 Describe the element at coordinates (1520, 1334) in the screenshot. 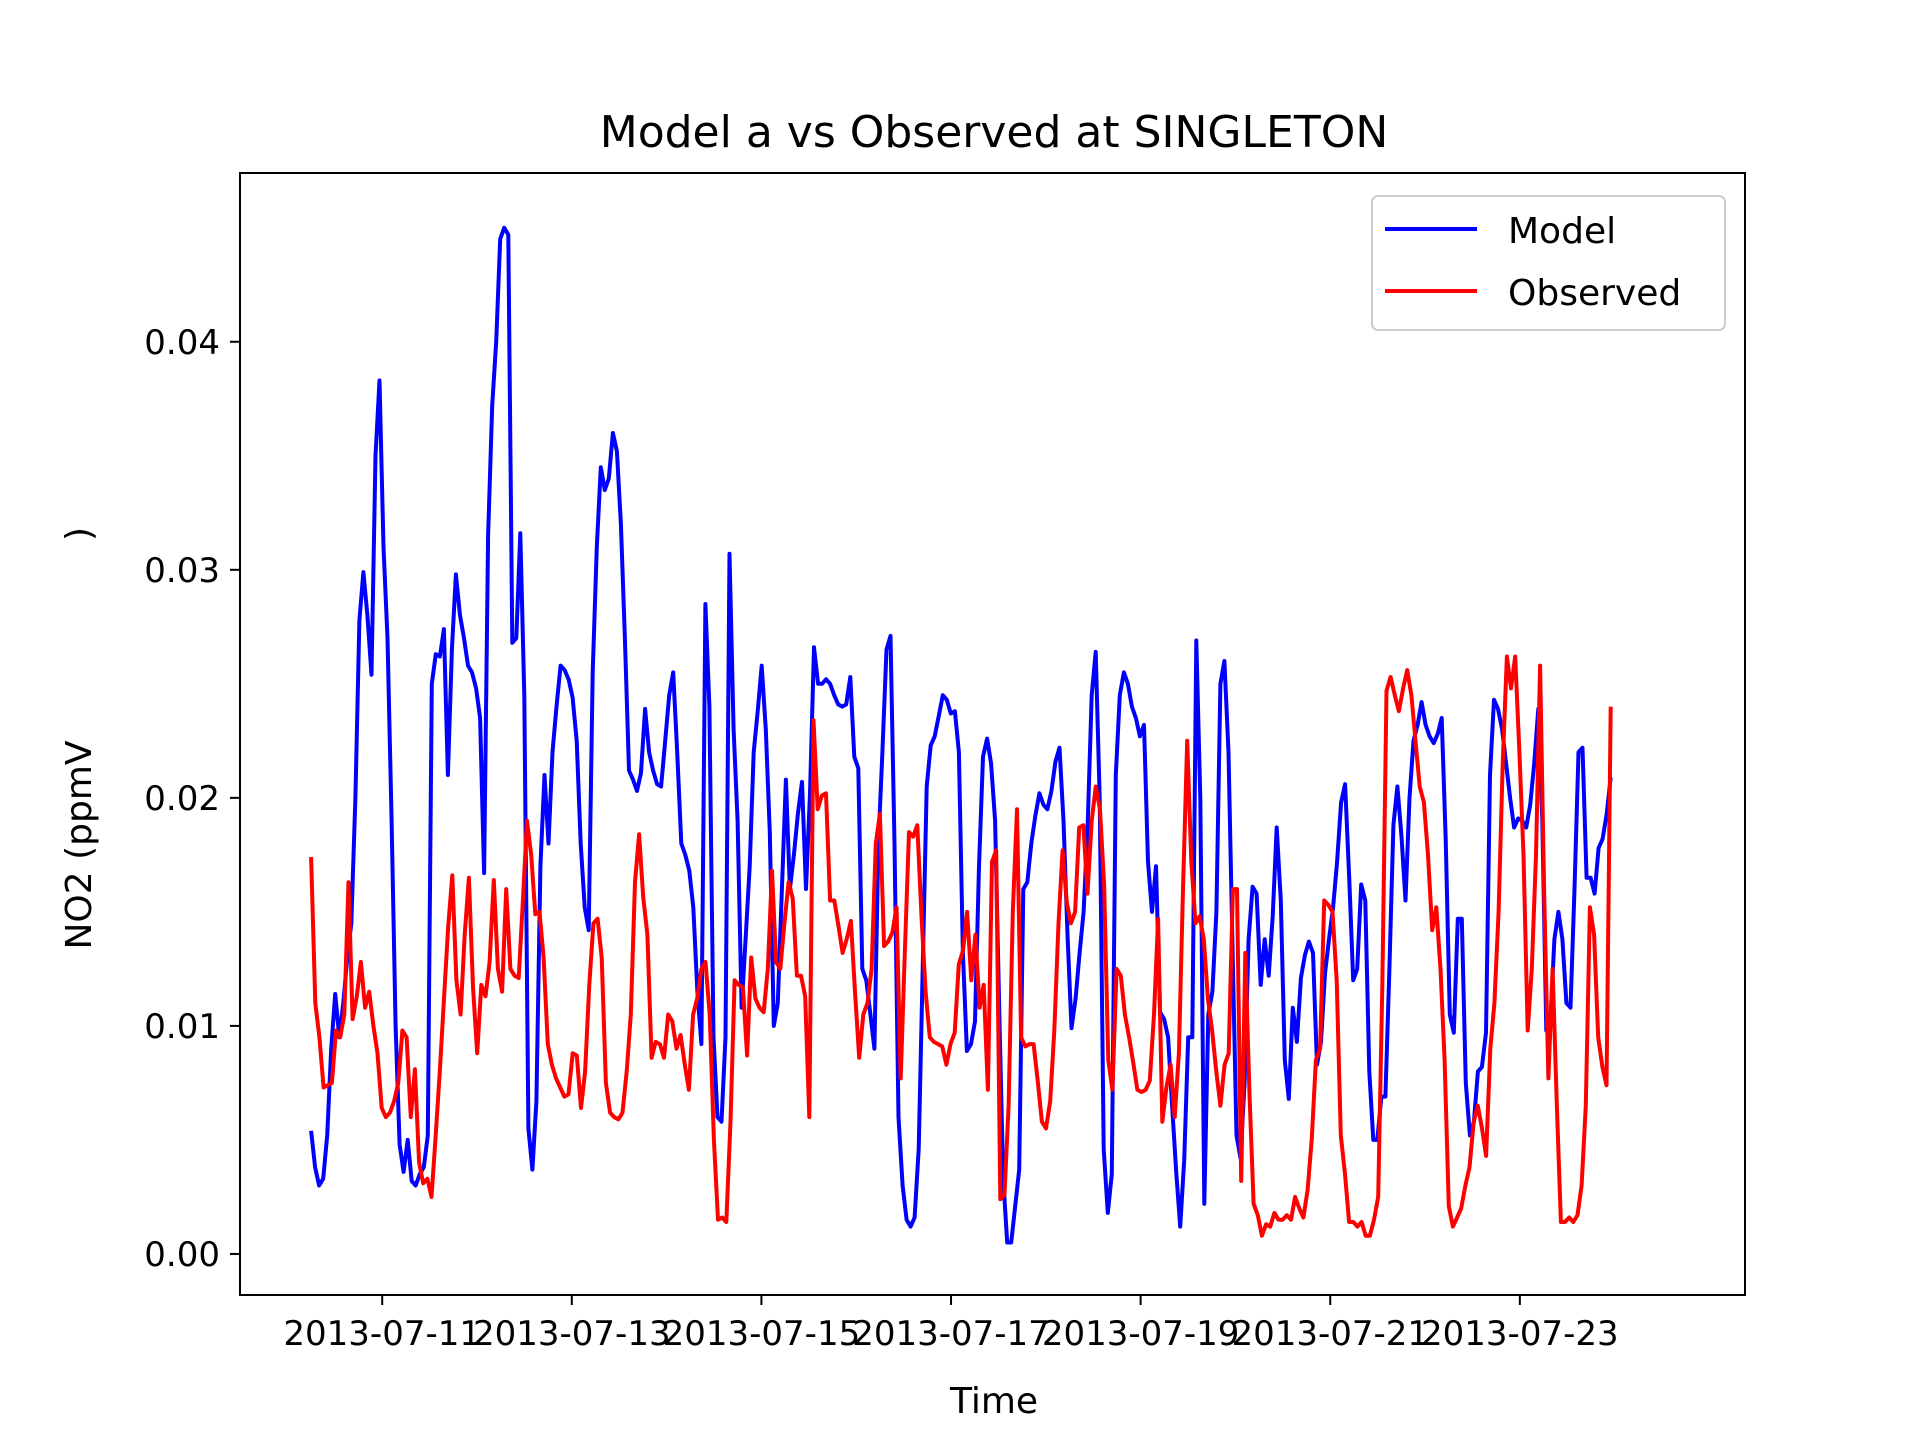

I see `x-tick-label: 2013-07-23` at that location.